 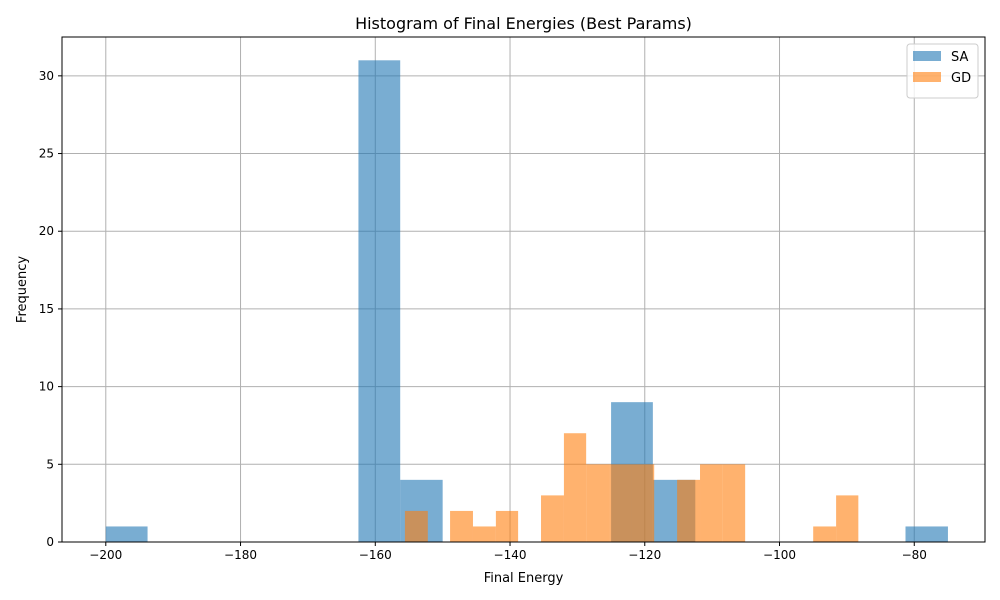 I want to click on x-tick-label: −180, so click(x=240, y=555).